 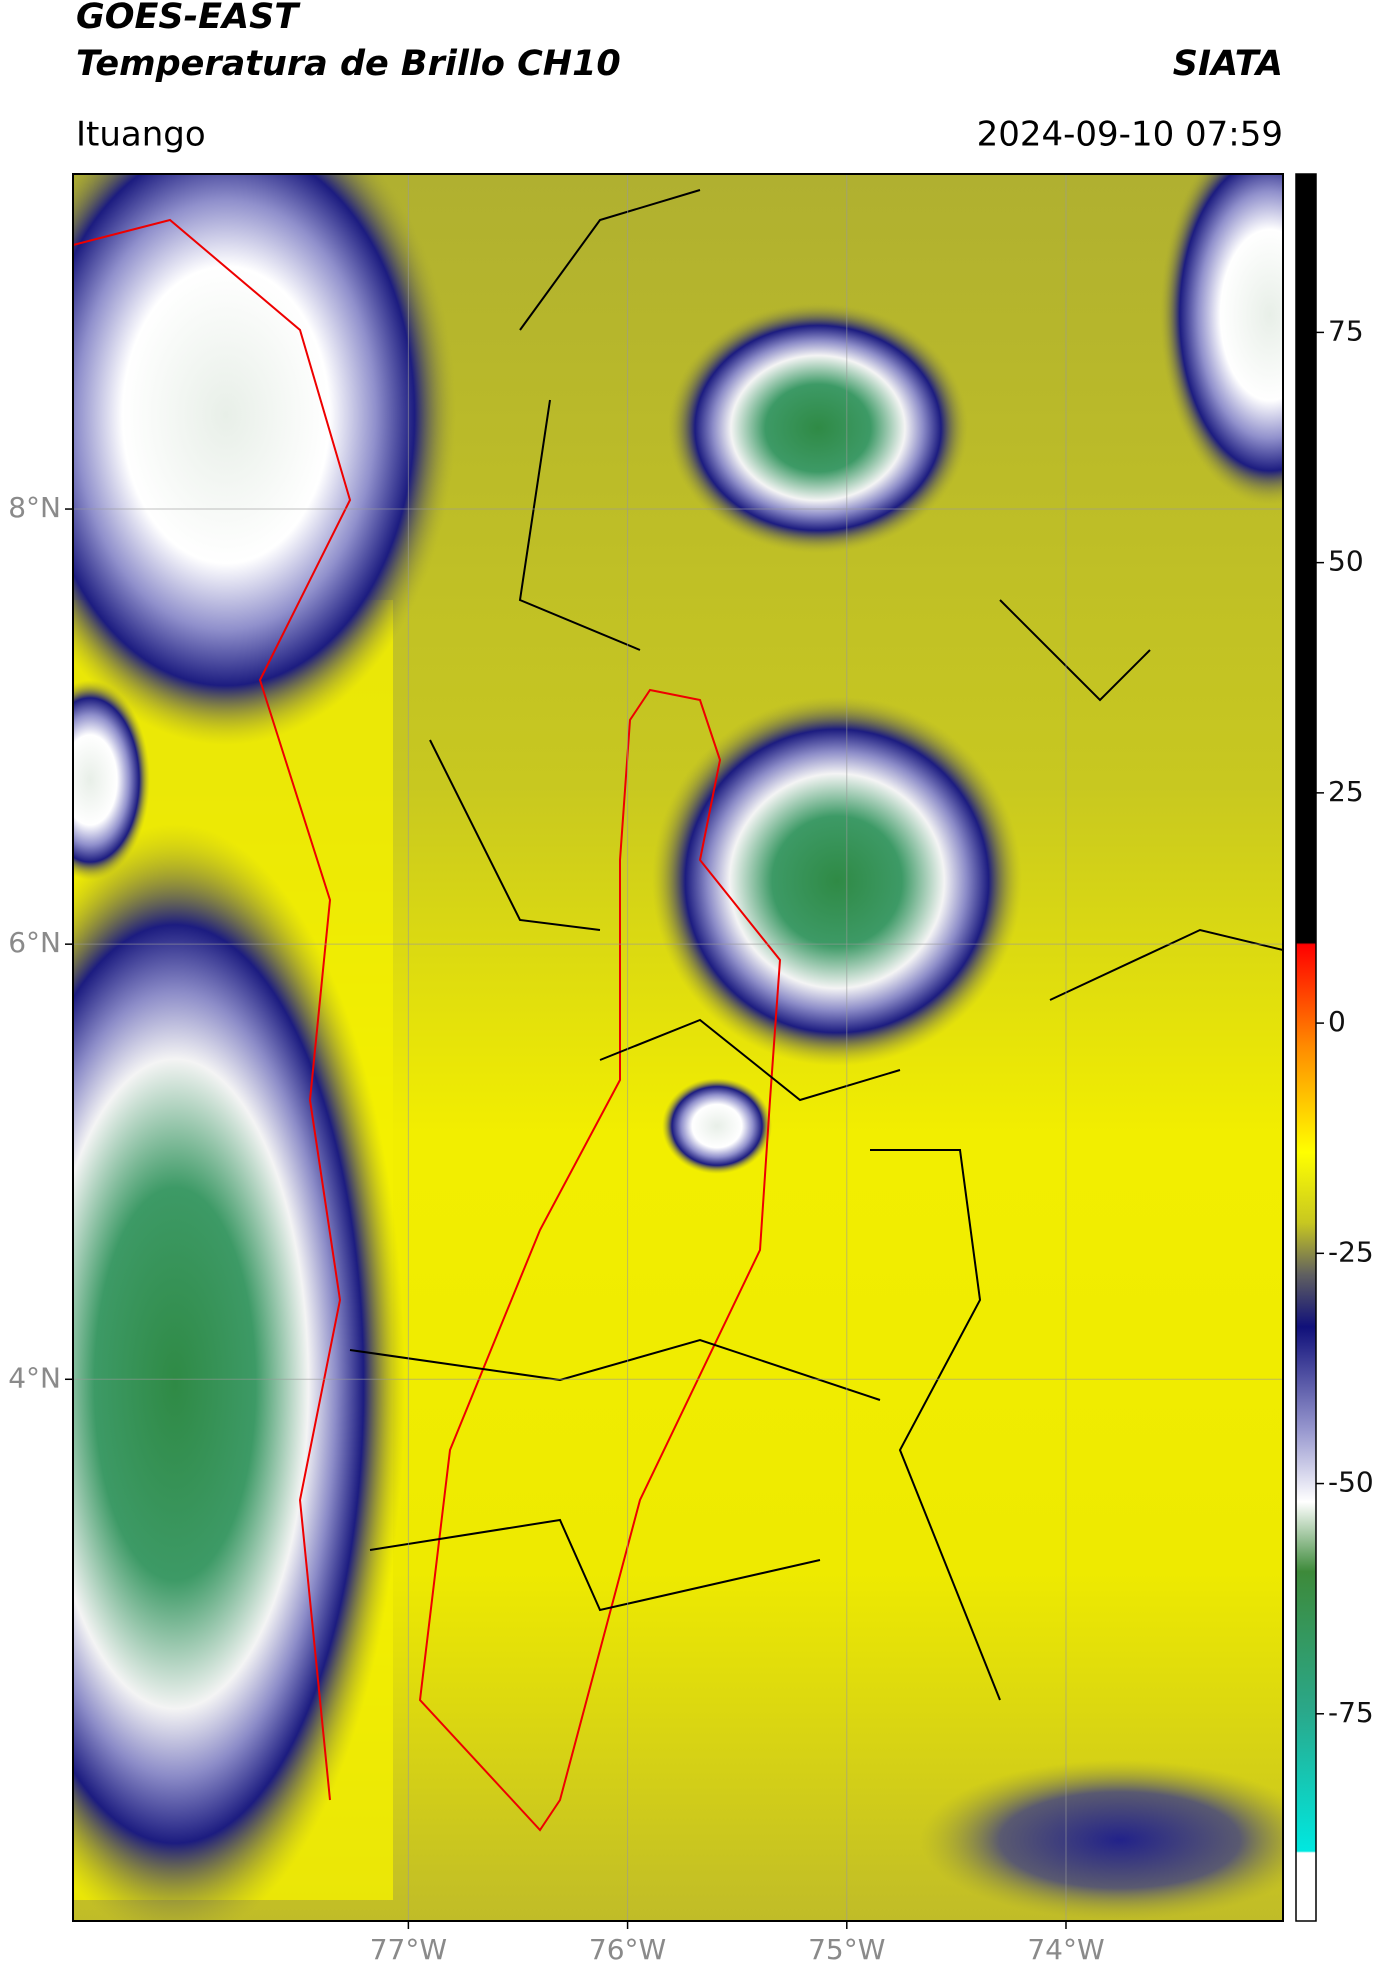 I want to click on colorbar-tick-label: -50, so click(x=1351, y=1482).